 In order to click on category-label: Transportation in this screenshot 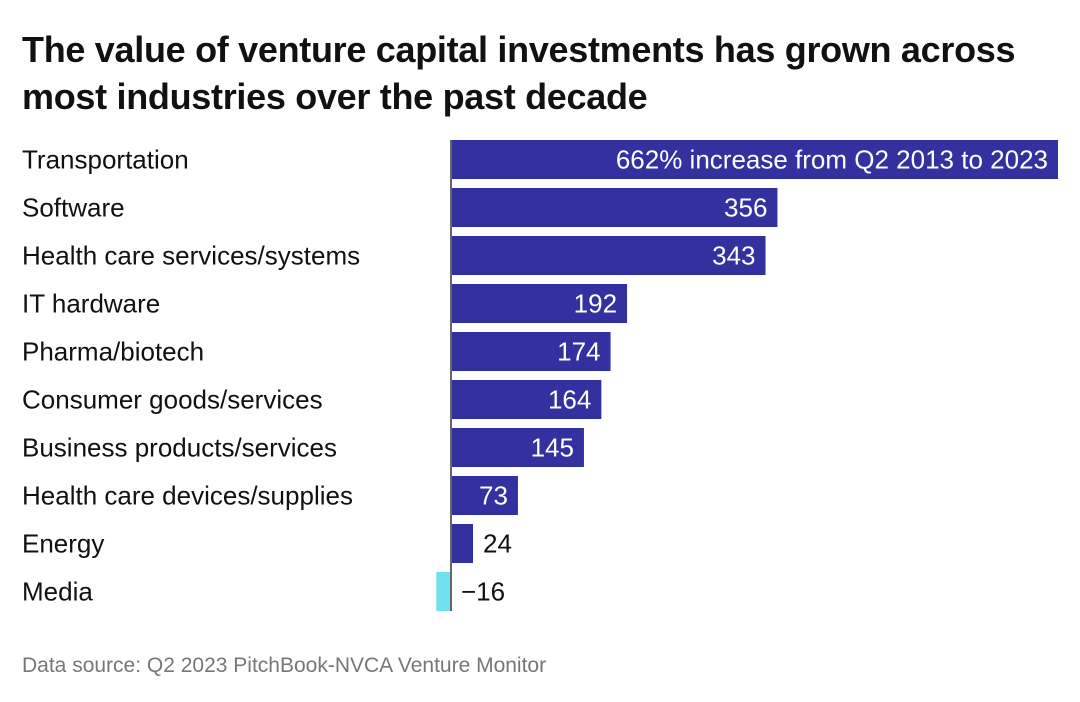, I will do `click(105, 160)`.